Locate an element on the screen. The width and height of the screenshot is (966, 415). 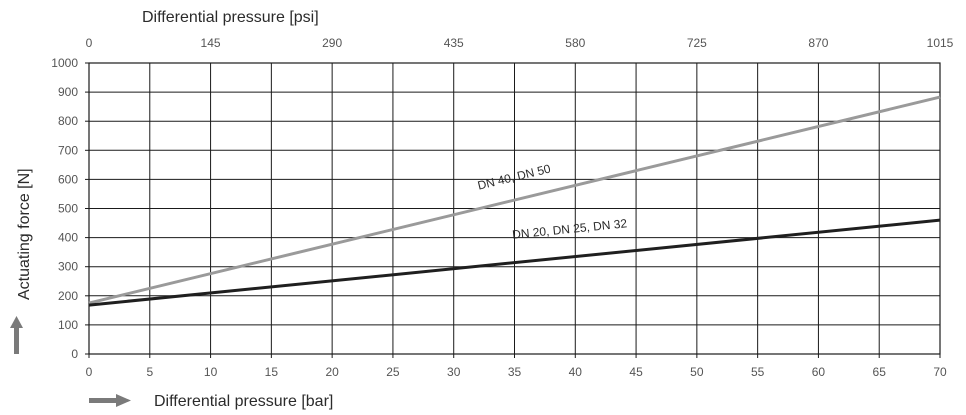
x-tick-label: 65 is located at coordinates (880, 372).